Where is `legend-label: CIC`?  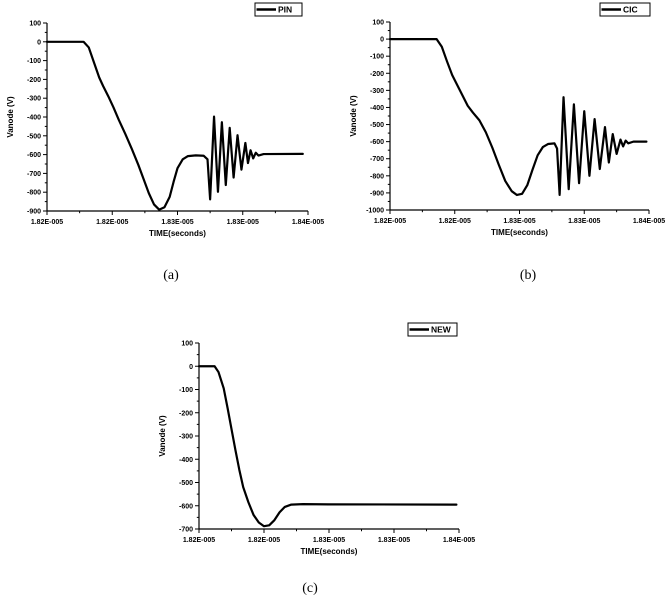
legend-label: CIC is located at coordinates (630, 10).